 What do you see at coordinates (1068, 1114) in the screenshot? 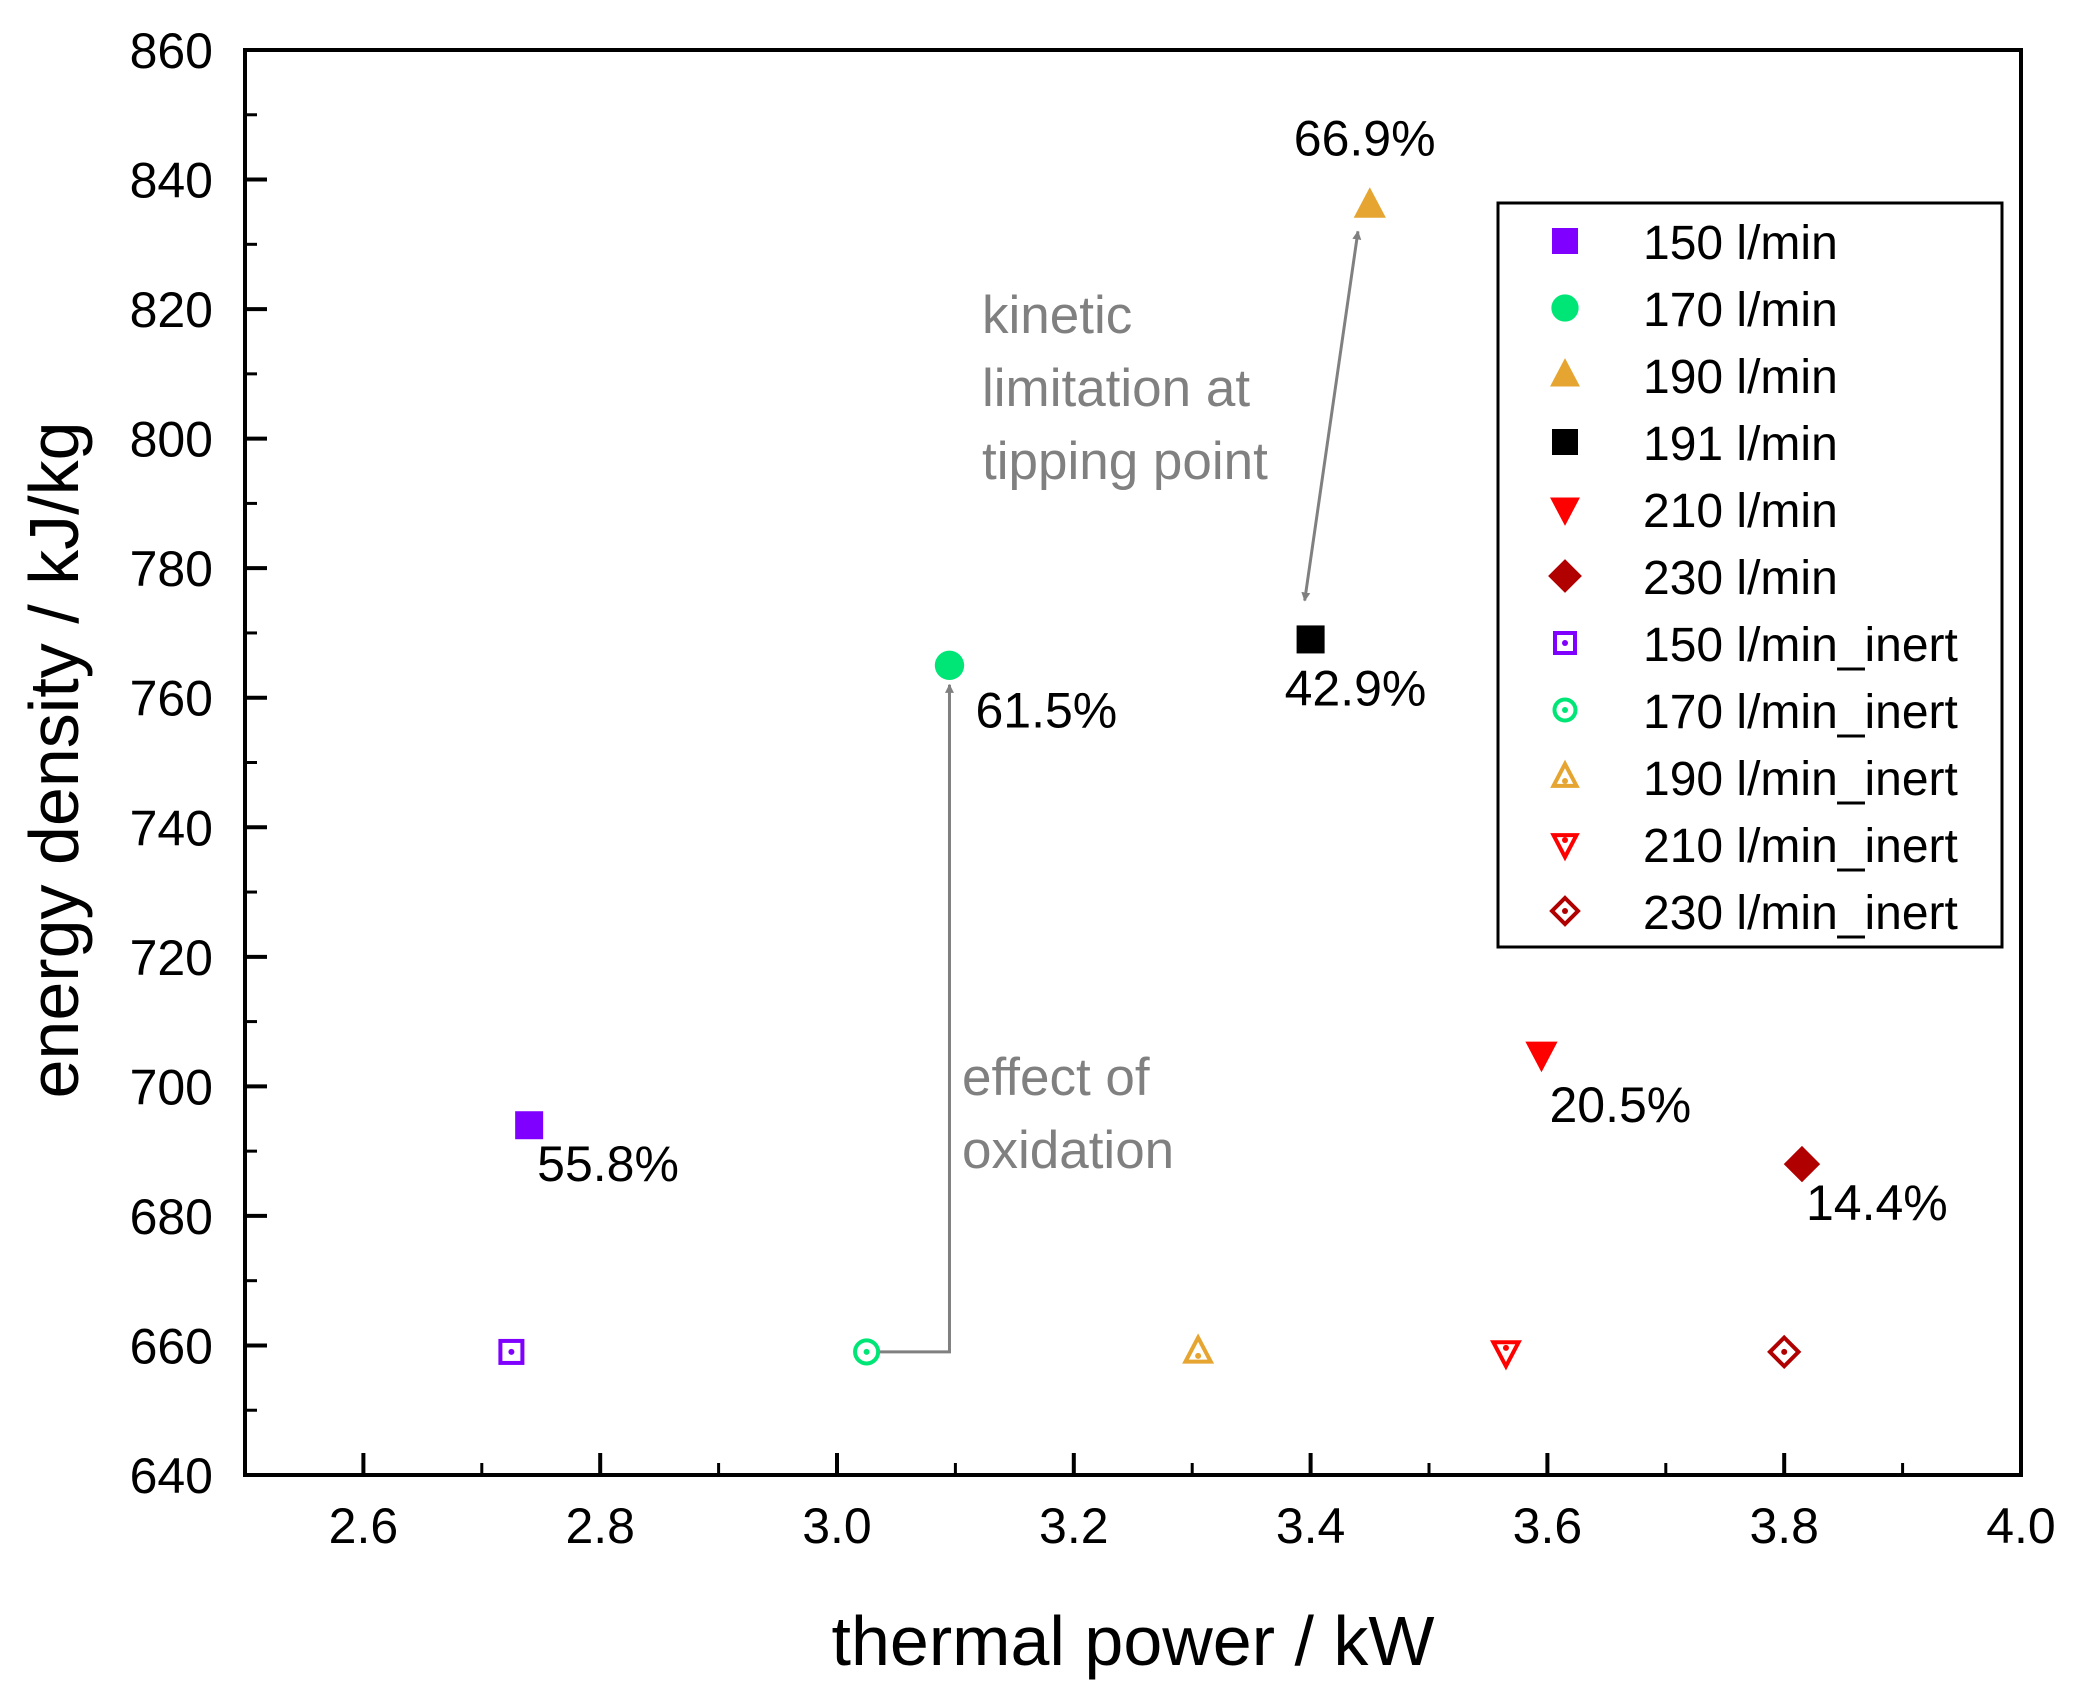
I see `oxidation-annotation: effect of oxidation` at bounding box center [1068, 1114].